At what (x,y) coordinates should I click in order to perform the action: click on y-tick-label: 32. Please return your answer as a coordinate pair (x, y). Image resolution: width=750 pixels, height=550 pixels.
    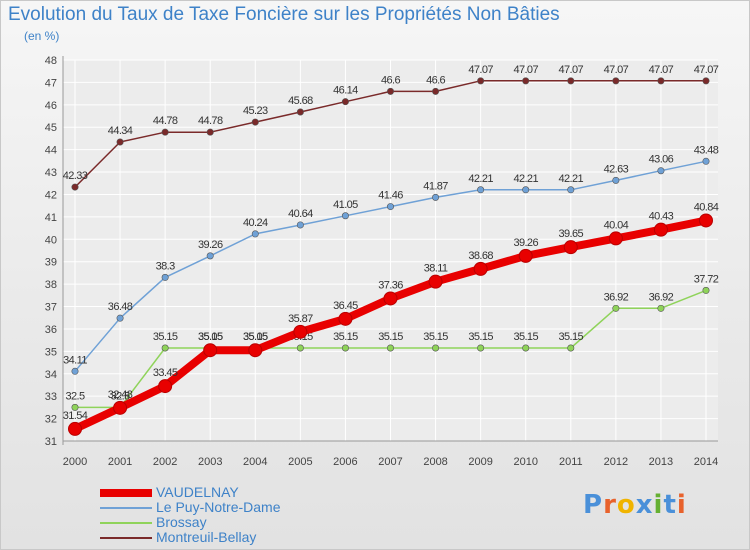
    Looking at the image, I should click on (51, 420).